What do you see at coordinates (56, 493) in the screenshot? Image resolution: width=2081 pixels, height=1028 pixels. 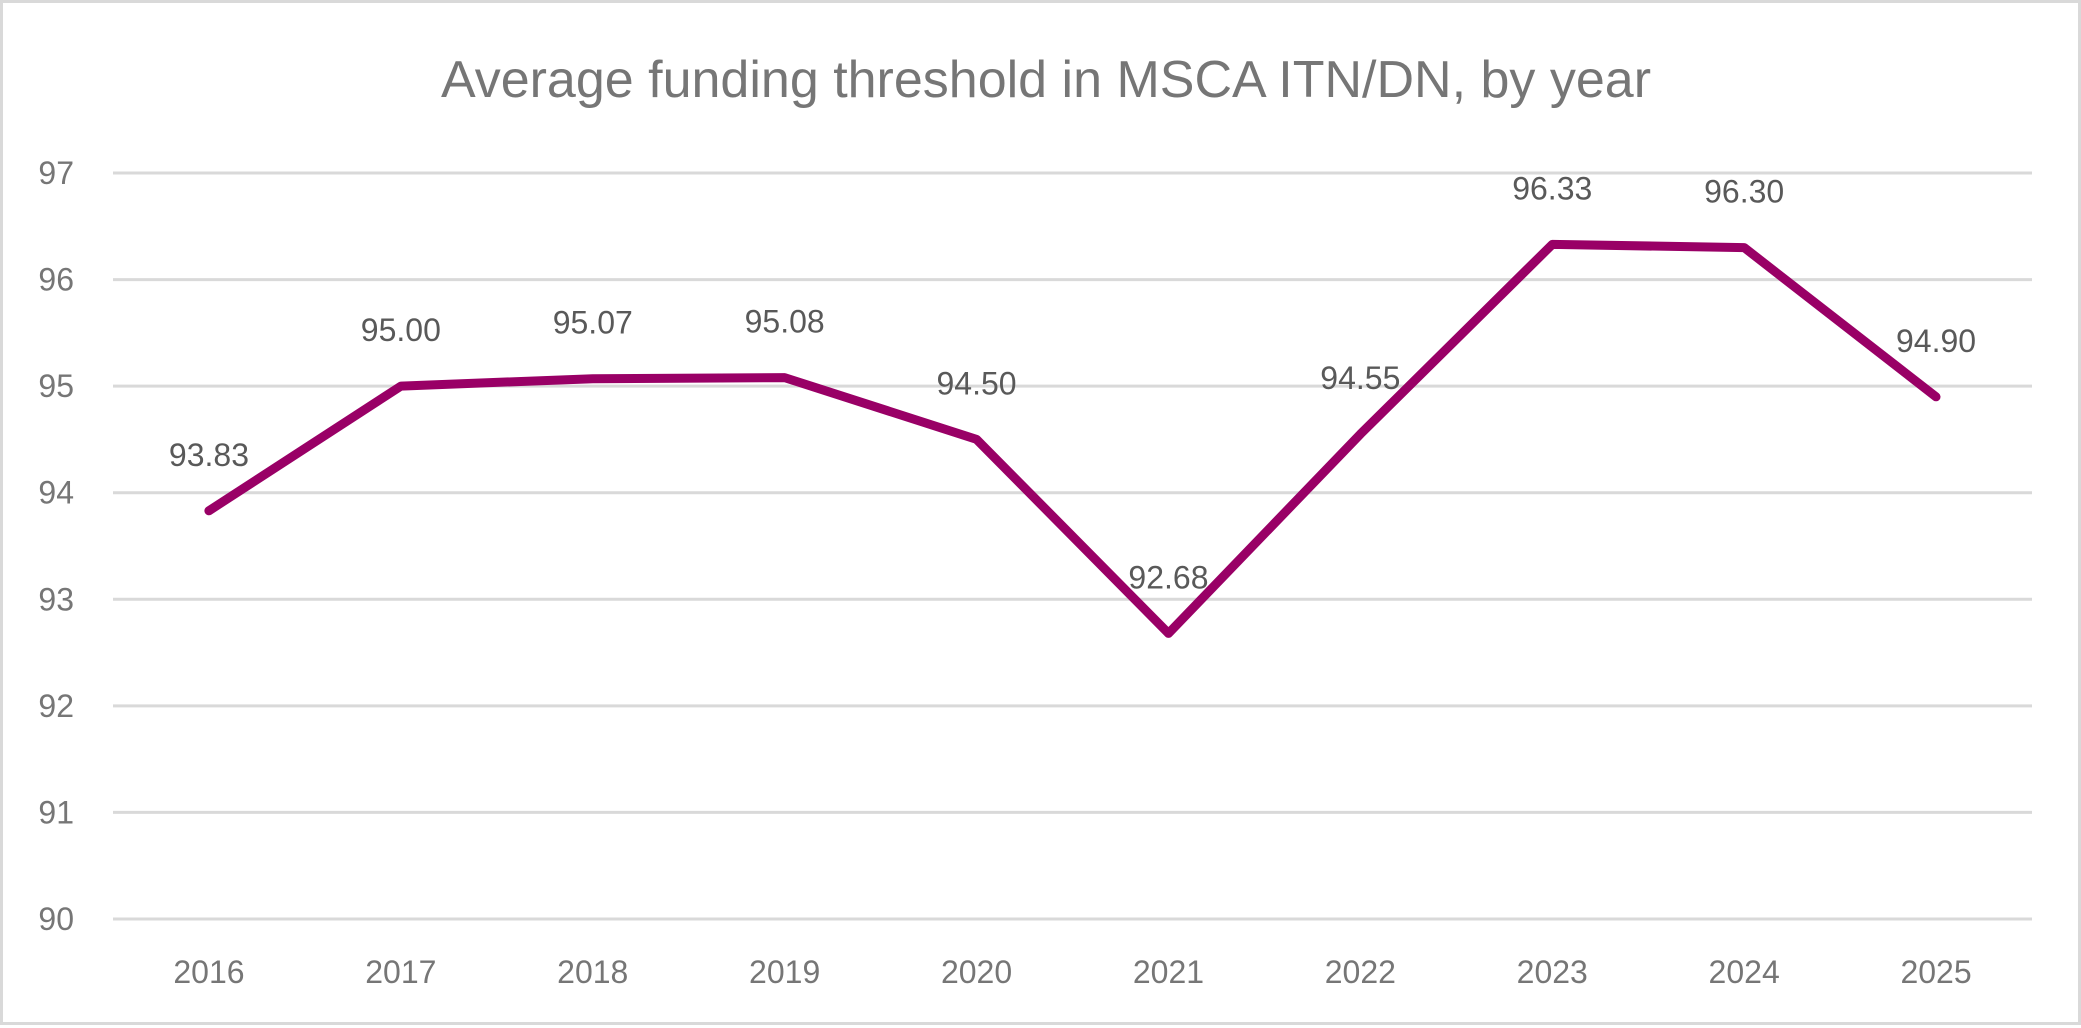 I see `y-tick-label: 94` at bounding box center [56, 493].